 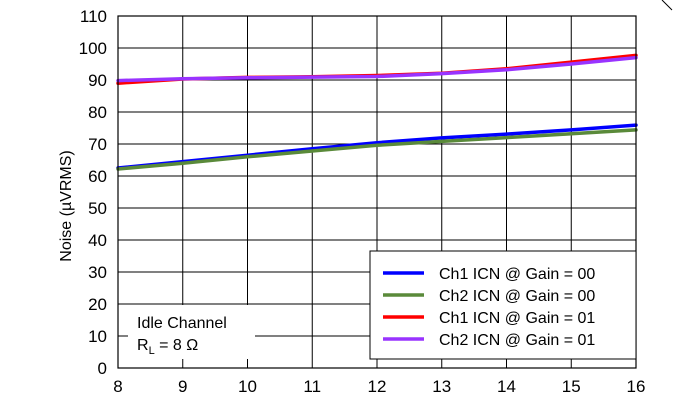 What do you see at coordinates (93, 16) in the screenshot?
I see `y-tick-label: 110` at bounding box center [93, 16].